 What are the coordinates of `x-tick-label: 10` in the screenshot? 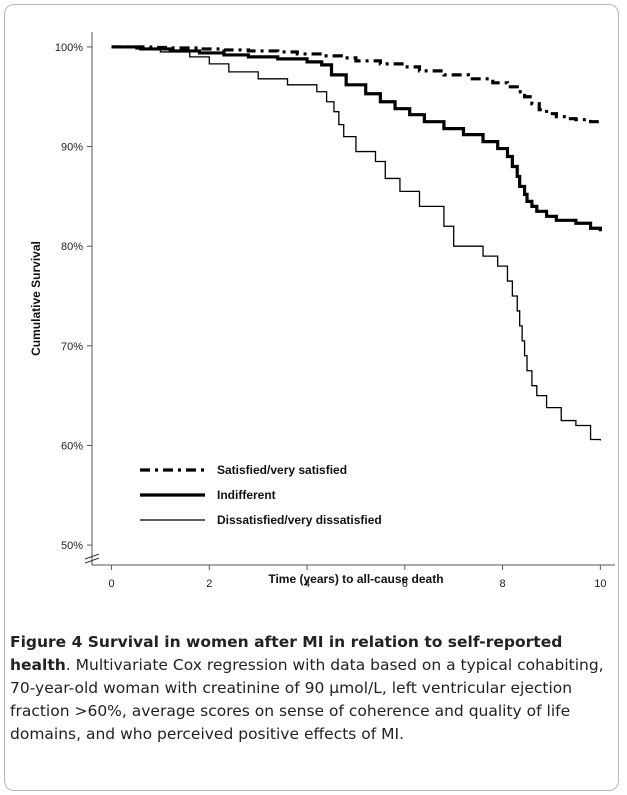 It's located at (600, 584).